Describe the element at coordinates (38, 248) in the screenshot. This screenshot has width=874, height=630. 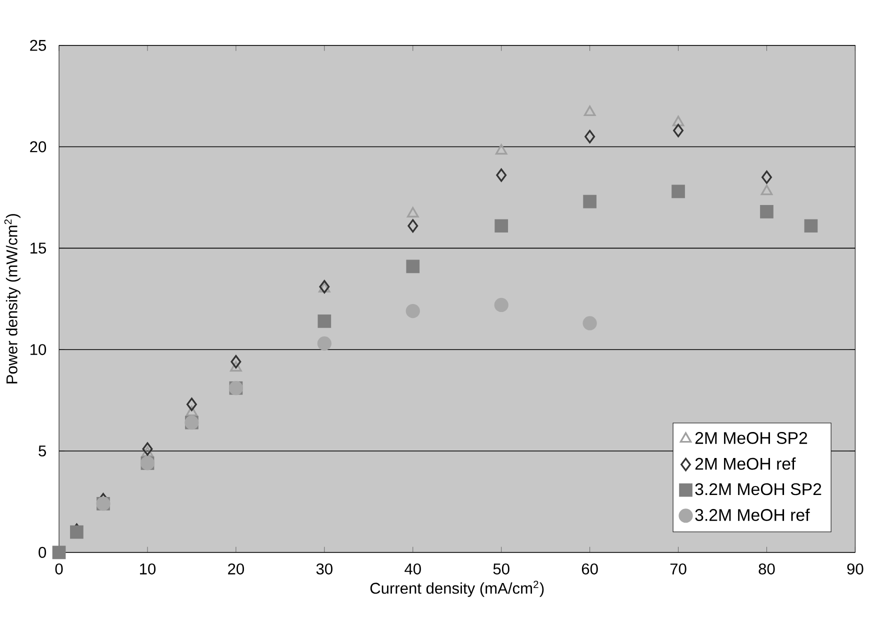
I see `y-tick-label: 15` at that location.